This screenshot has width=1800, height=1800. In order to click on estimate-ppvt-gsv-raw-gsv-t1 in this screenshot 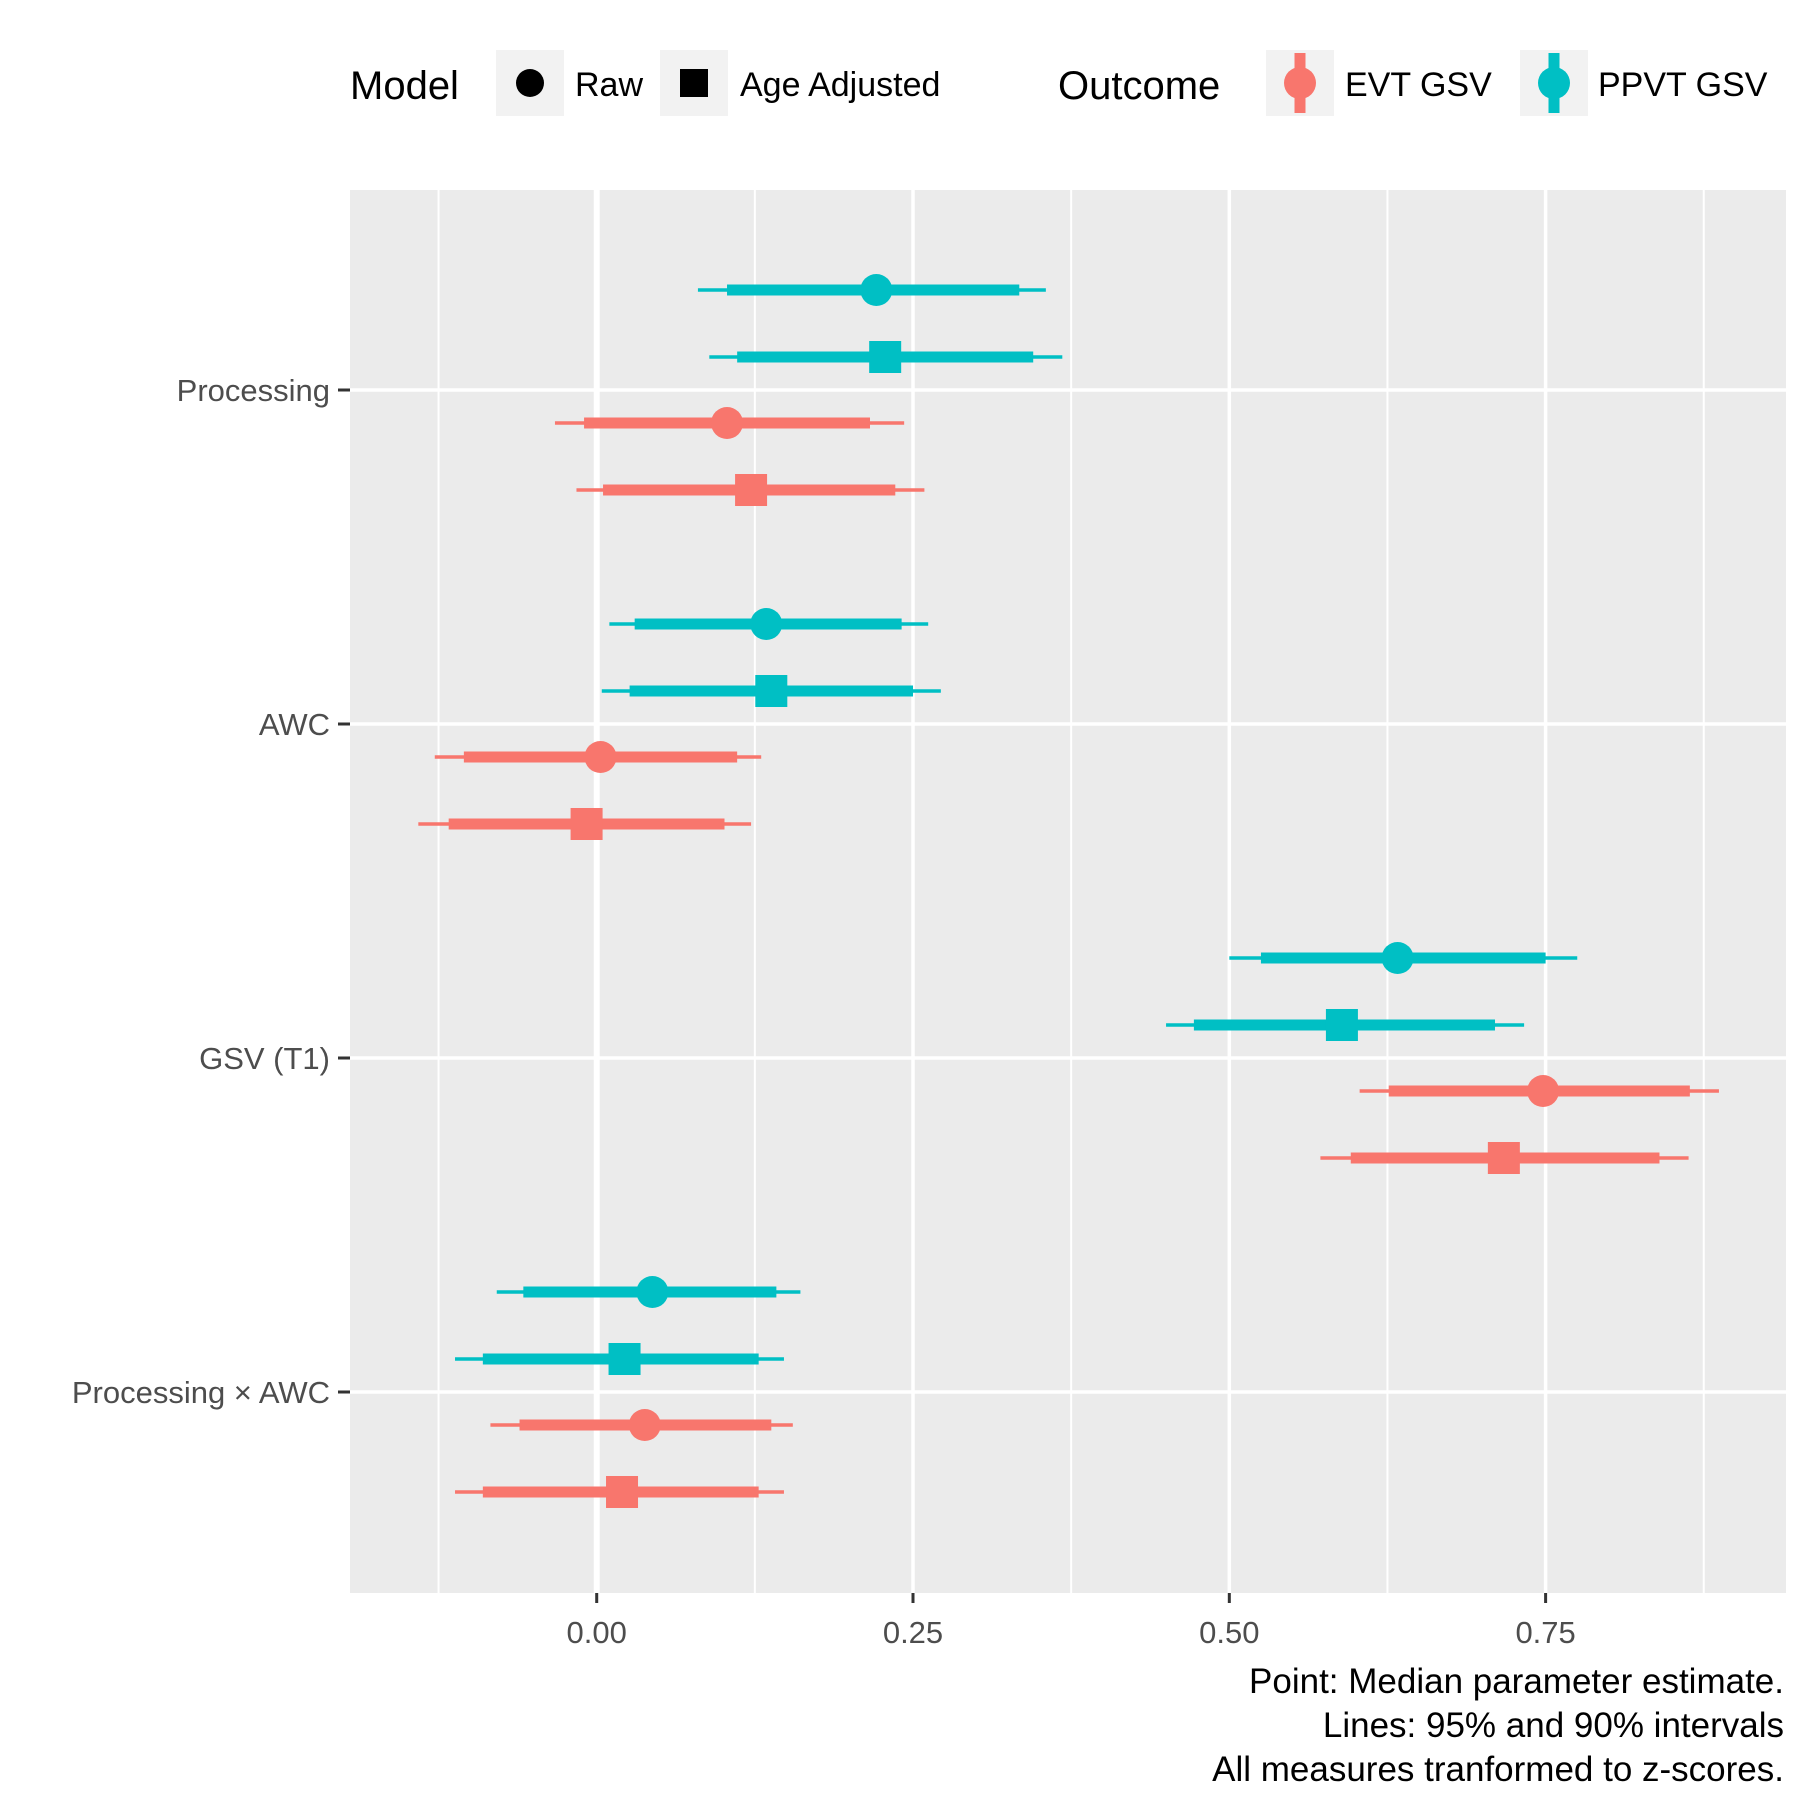, I will do `click(1403, 958)`.